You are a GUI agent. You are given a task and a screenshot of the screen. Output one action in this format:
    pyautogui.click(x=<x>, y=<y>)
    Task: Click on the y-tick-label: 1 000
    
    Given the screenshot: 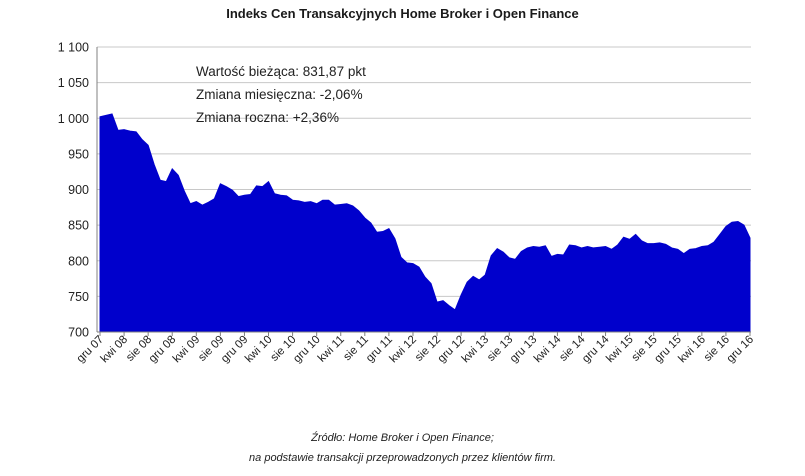 What is the action you would take?
    pyautogui.click(x=73, y=119)
    